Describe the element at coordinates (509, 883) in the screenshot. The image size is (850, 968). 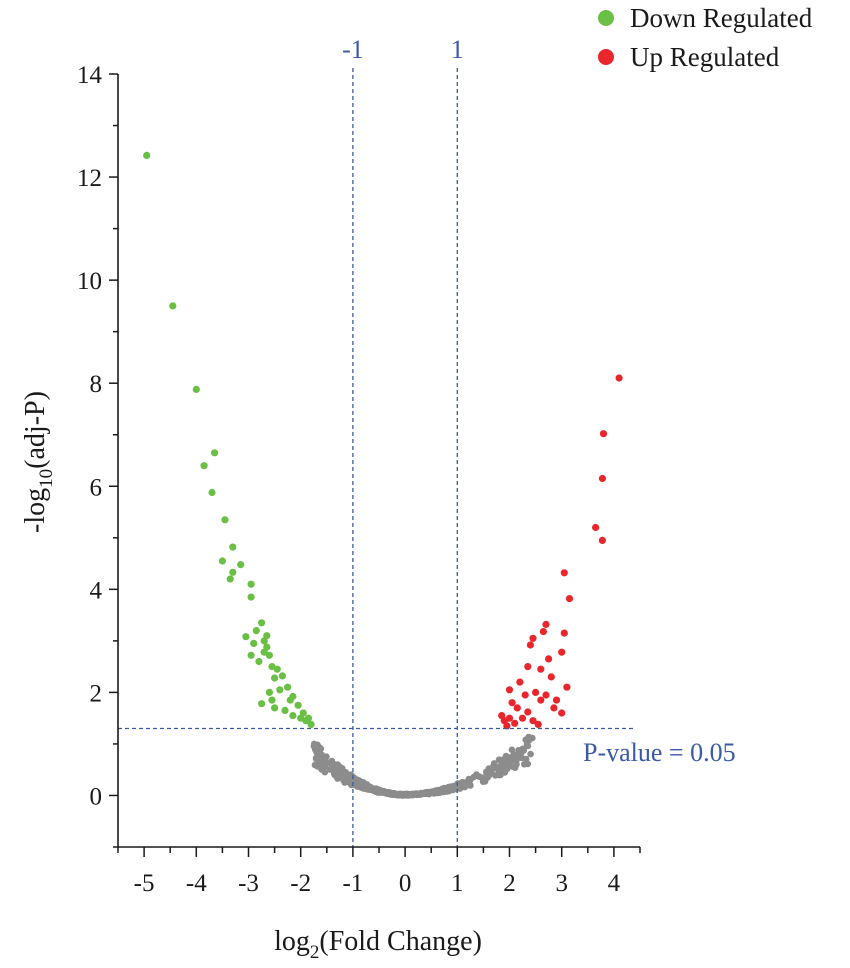
I see `x-tick-label: 2` at that location.